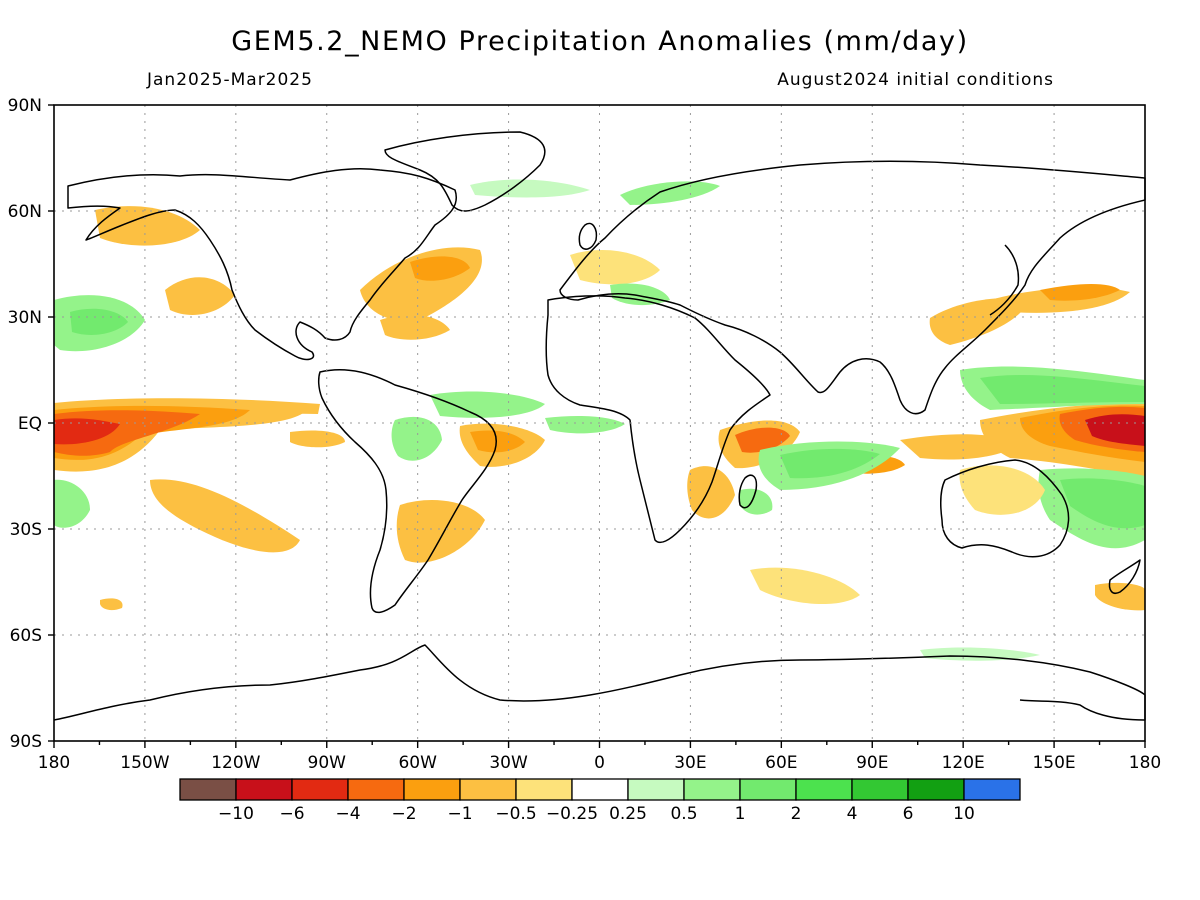 The image size is (1200, 900). I want to click on lon-label: 30E, so click(690, 763).